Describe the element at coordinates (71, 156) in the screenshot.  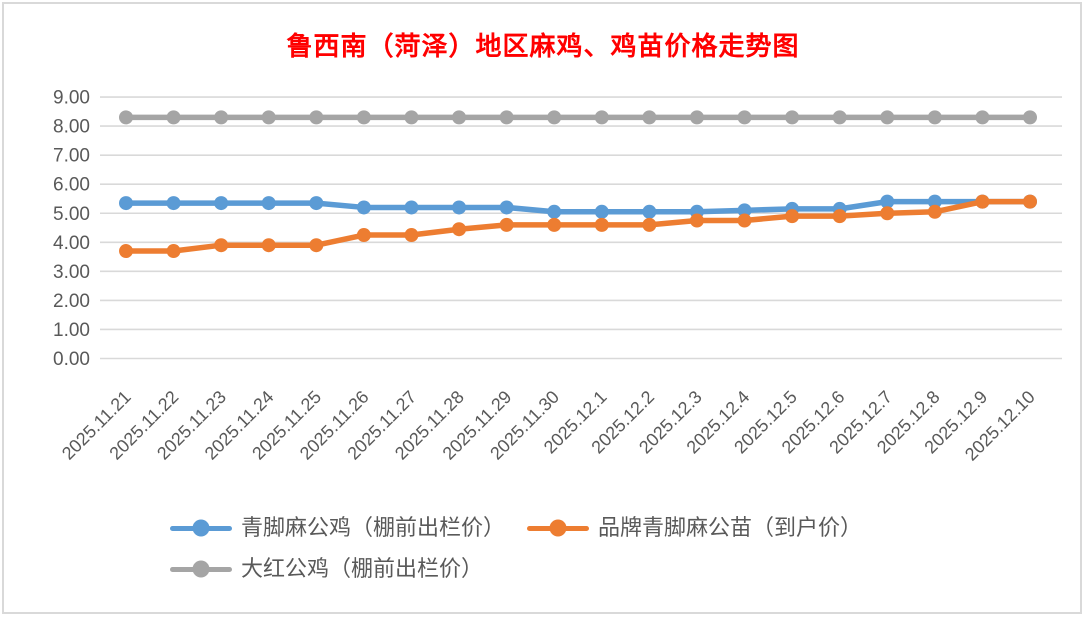
I see `y-tick-label: 7.00` at that location.